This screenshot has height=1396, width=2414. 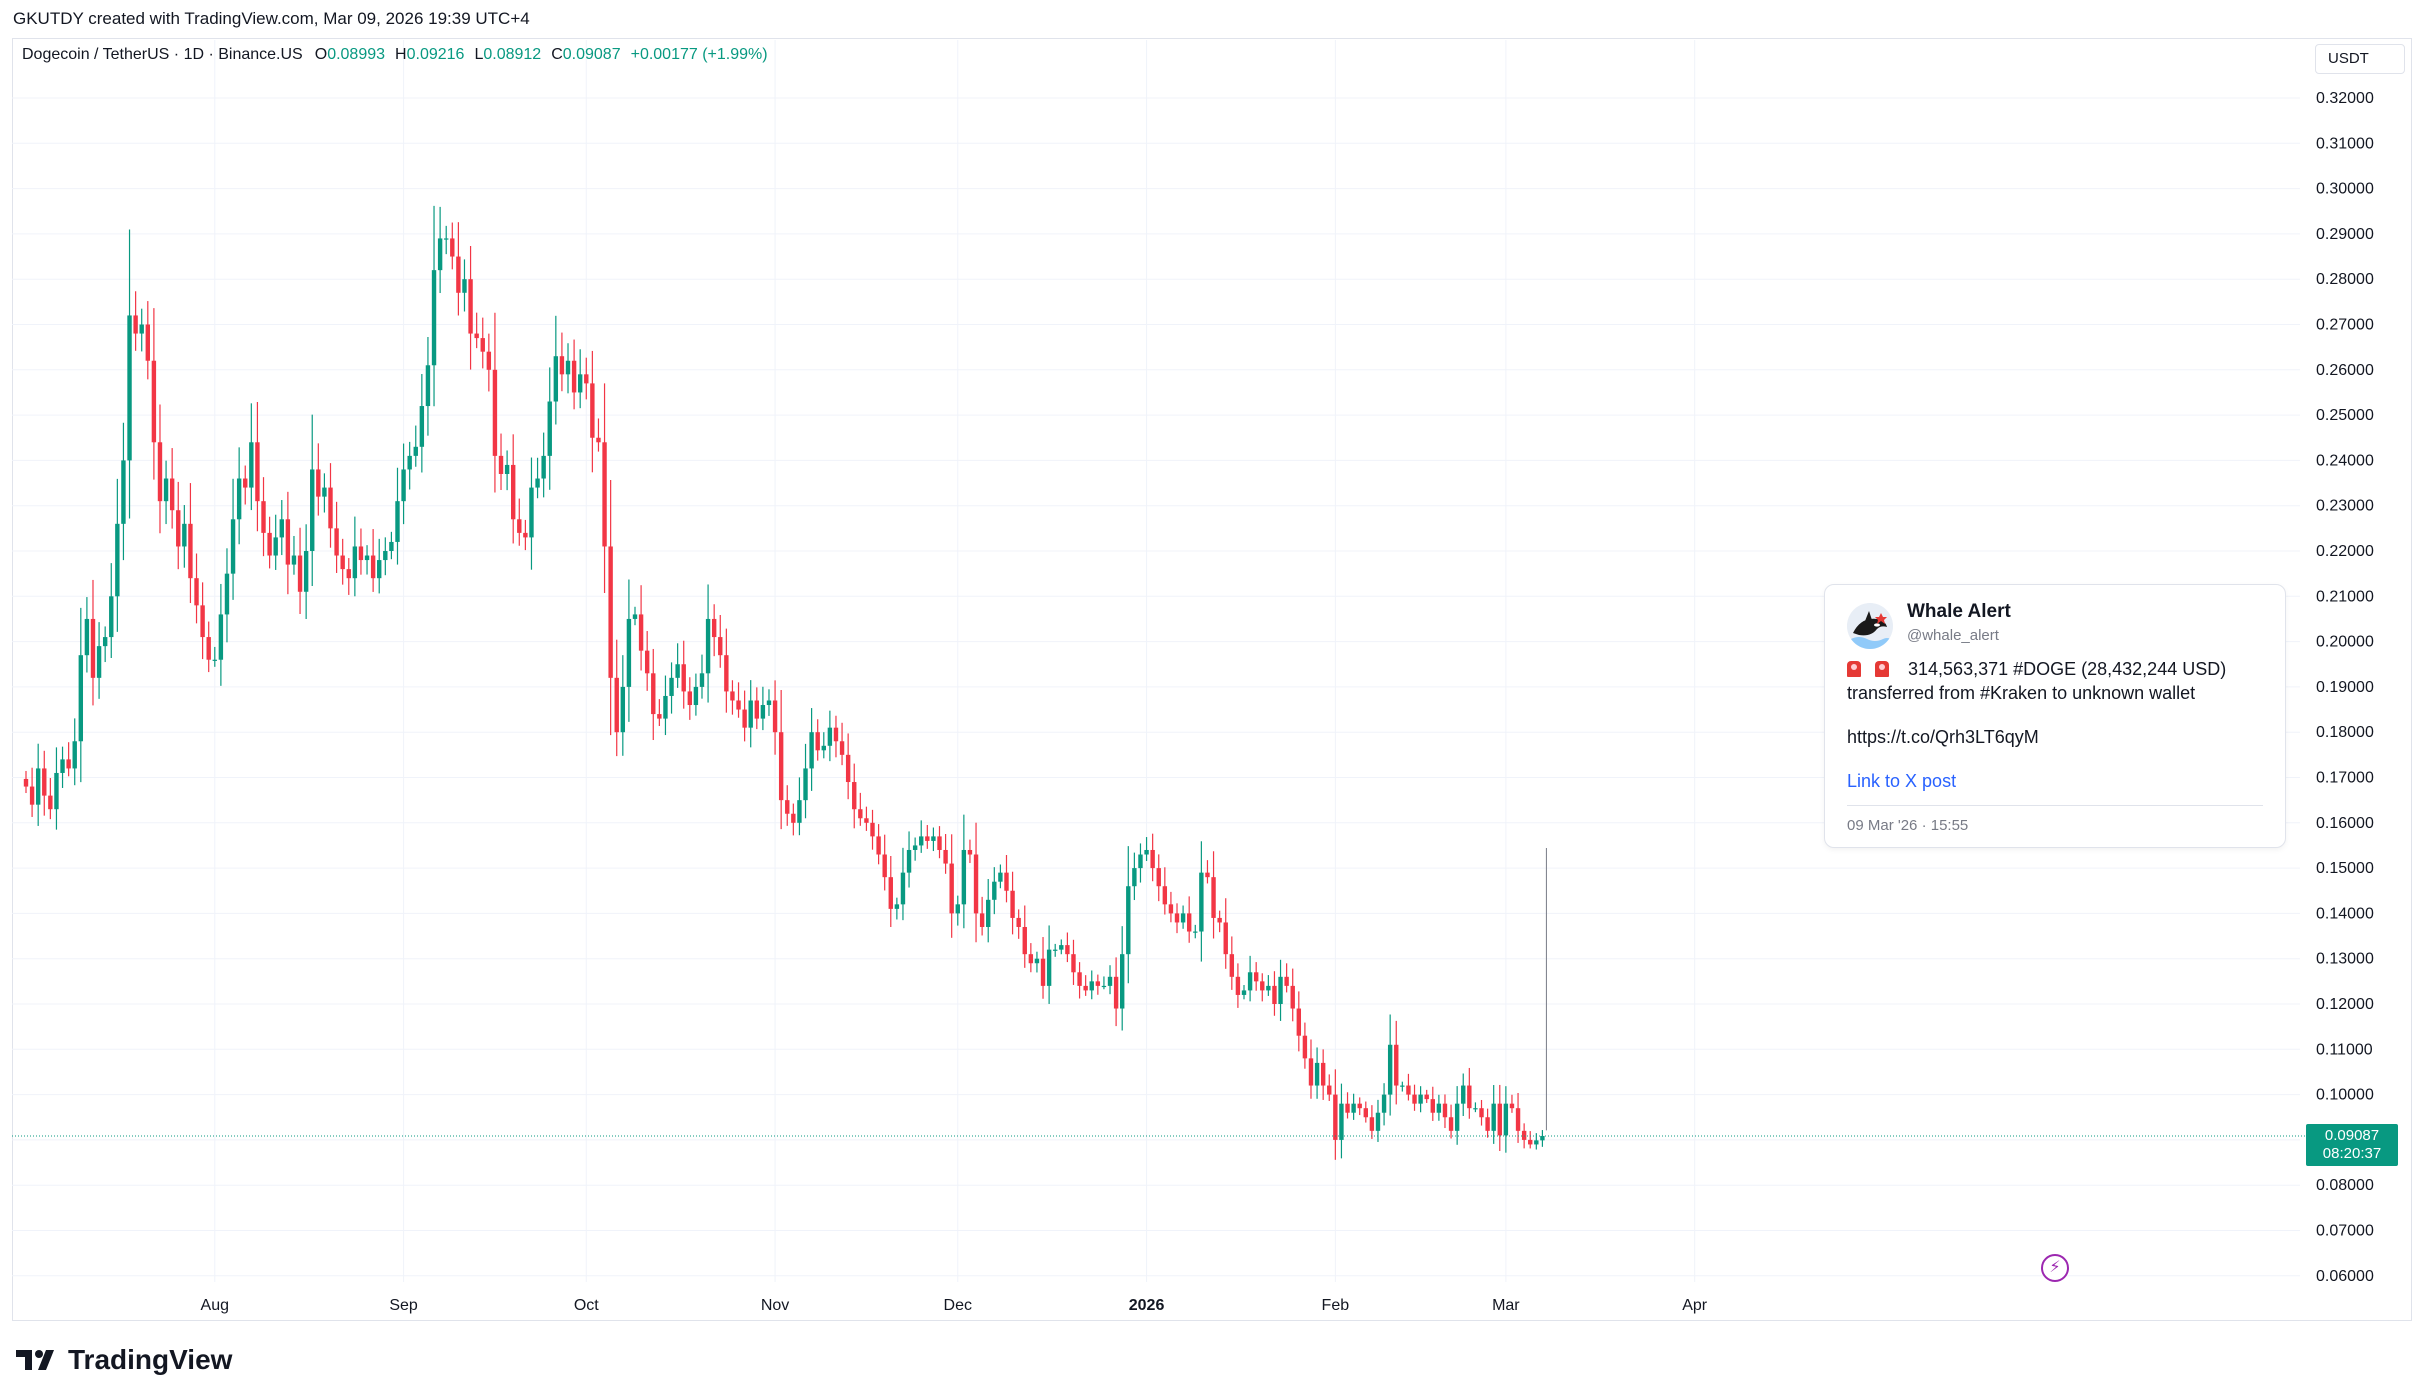 What do you see at coordinates (35, 1360) in the screenshot?
I see `tradingview-logo-icon` at bounding box center [35, 1360].